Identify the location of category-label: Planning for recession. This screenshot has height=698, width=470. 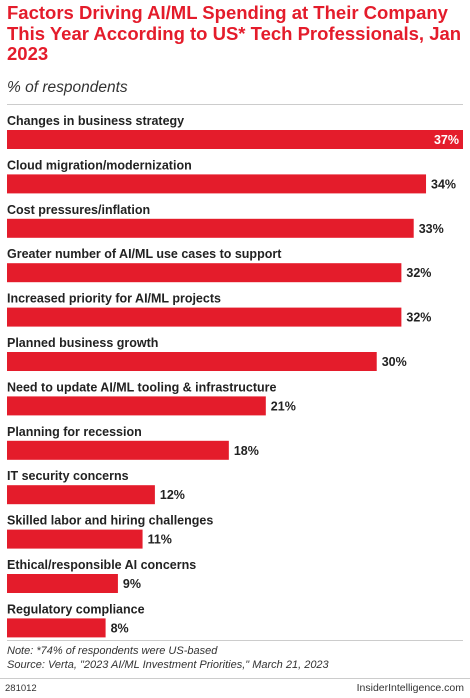
(74, 432).